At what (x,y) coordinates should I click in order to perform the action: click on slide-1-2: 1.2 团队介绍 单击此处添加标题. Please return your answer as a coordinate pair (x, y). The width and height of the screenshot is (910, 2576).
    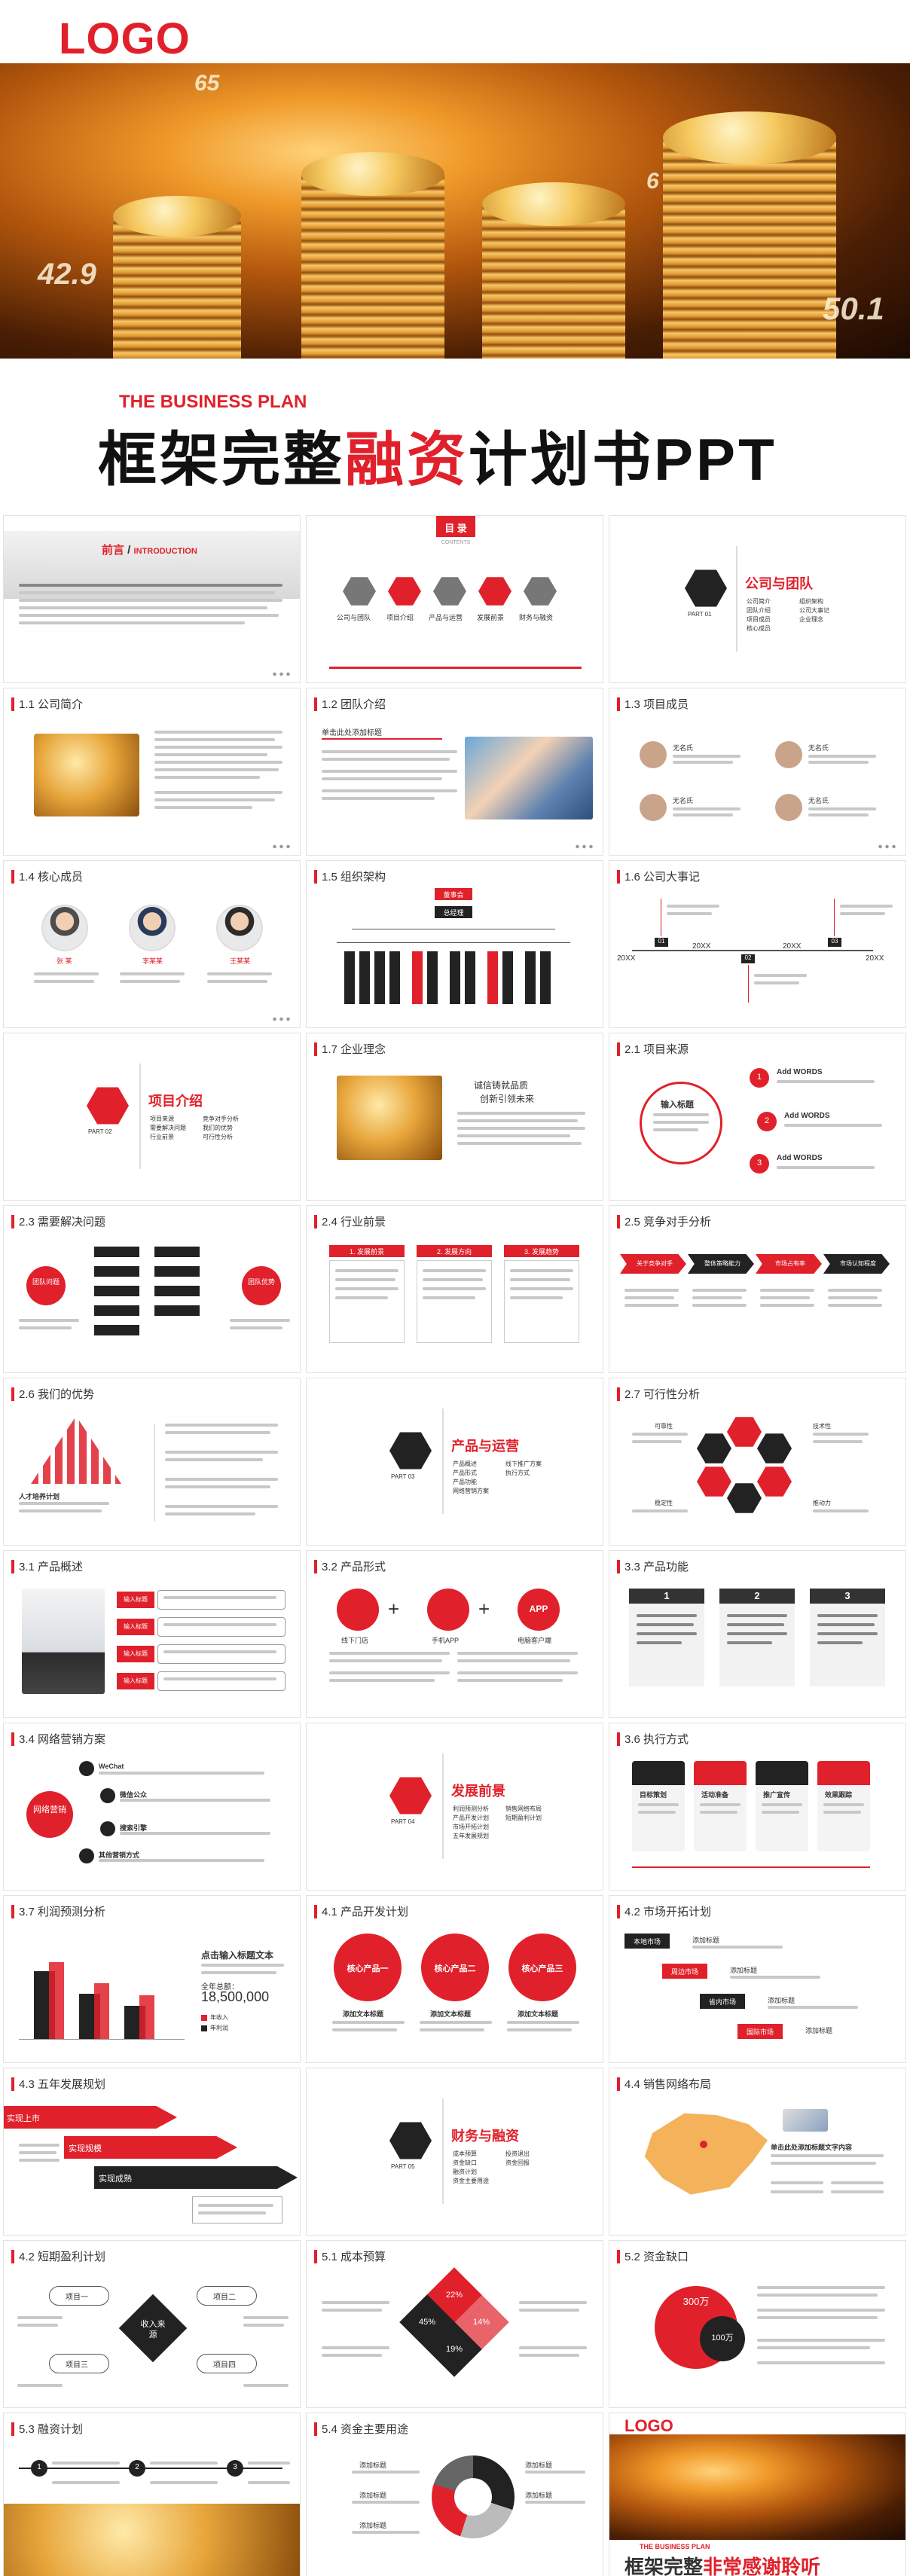
    Looking at the image, I should click on (454, 772).